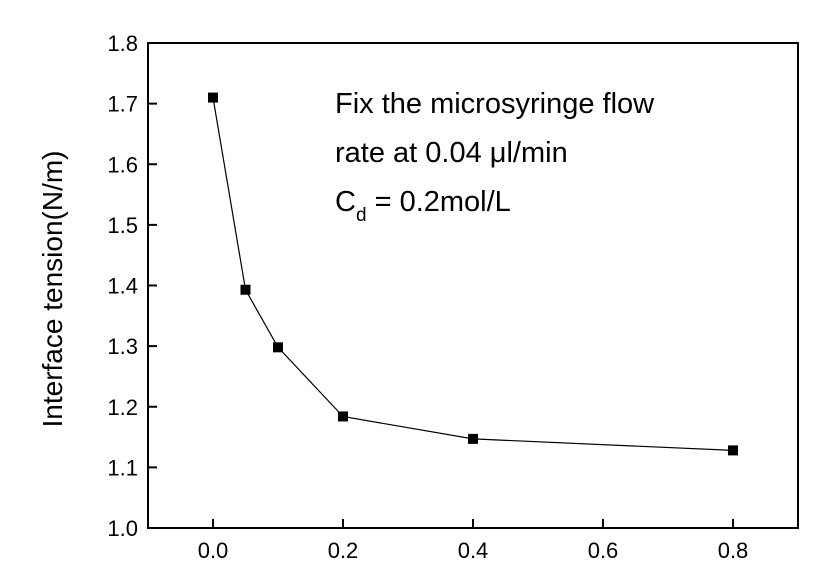 The width and height of the screenshot is (832, 574). Describe the element at coordinates (603, 550) in the screenshot. I see `x-tick-label: 0.6` at that location.